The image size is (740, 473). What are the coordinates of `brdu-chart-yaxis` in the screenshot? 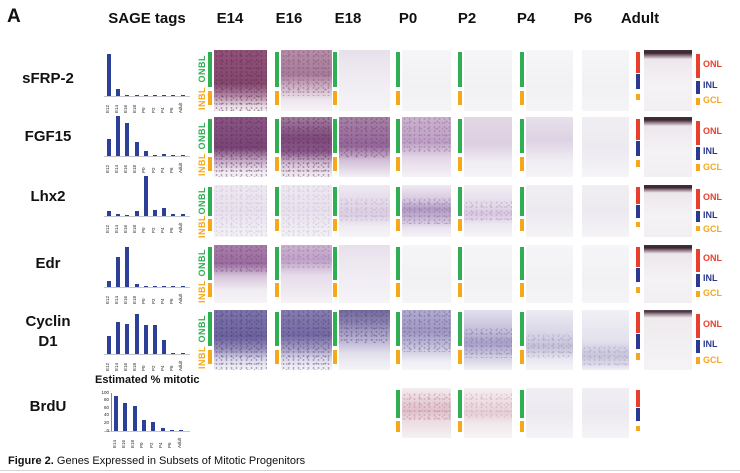 It's located at (111, 412).